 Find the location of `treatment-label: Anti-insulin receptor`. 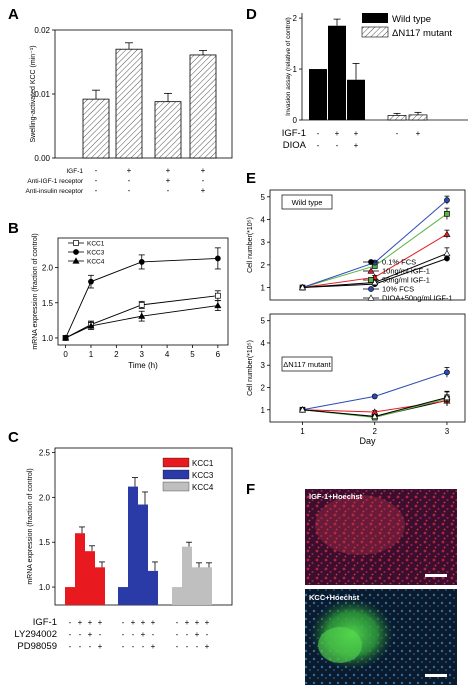

treatment-label: Anti-insulin receptor is located at coordinates (55, 191).